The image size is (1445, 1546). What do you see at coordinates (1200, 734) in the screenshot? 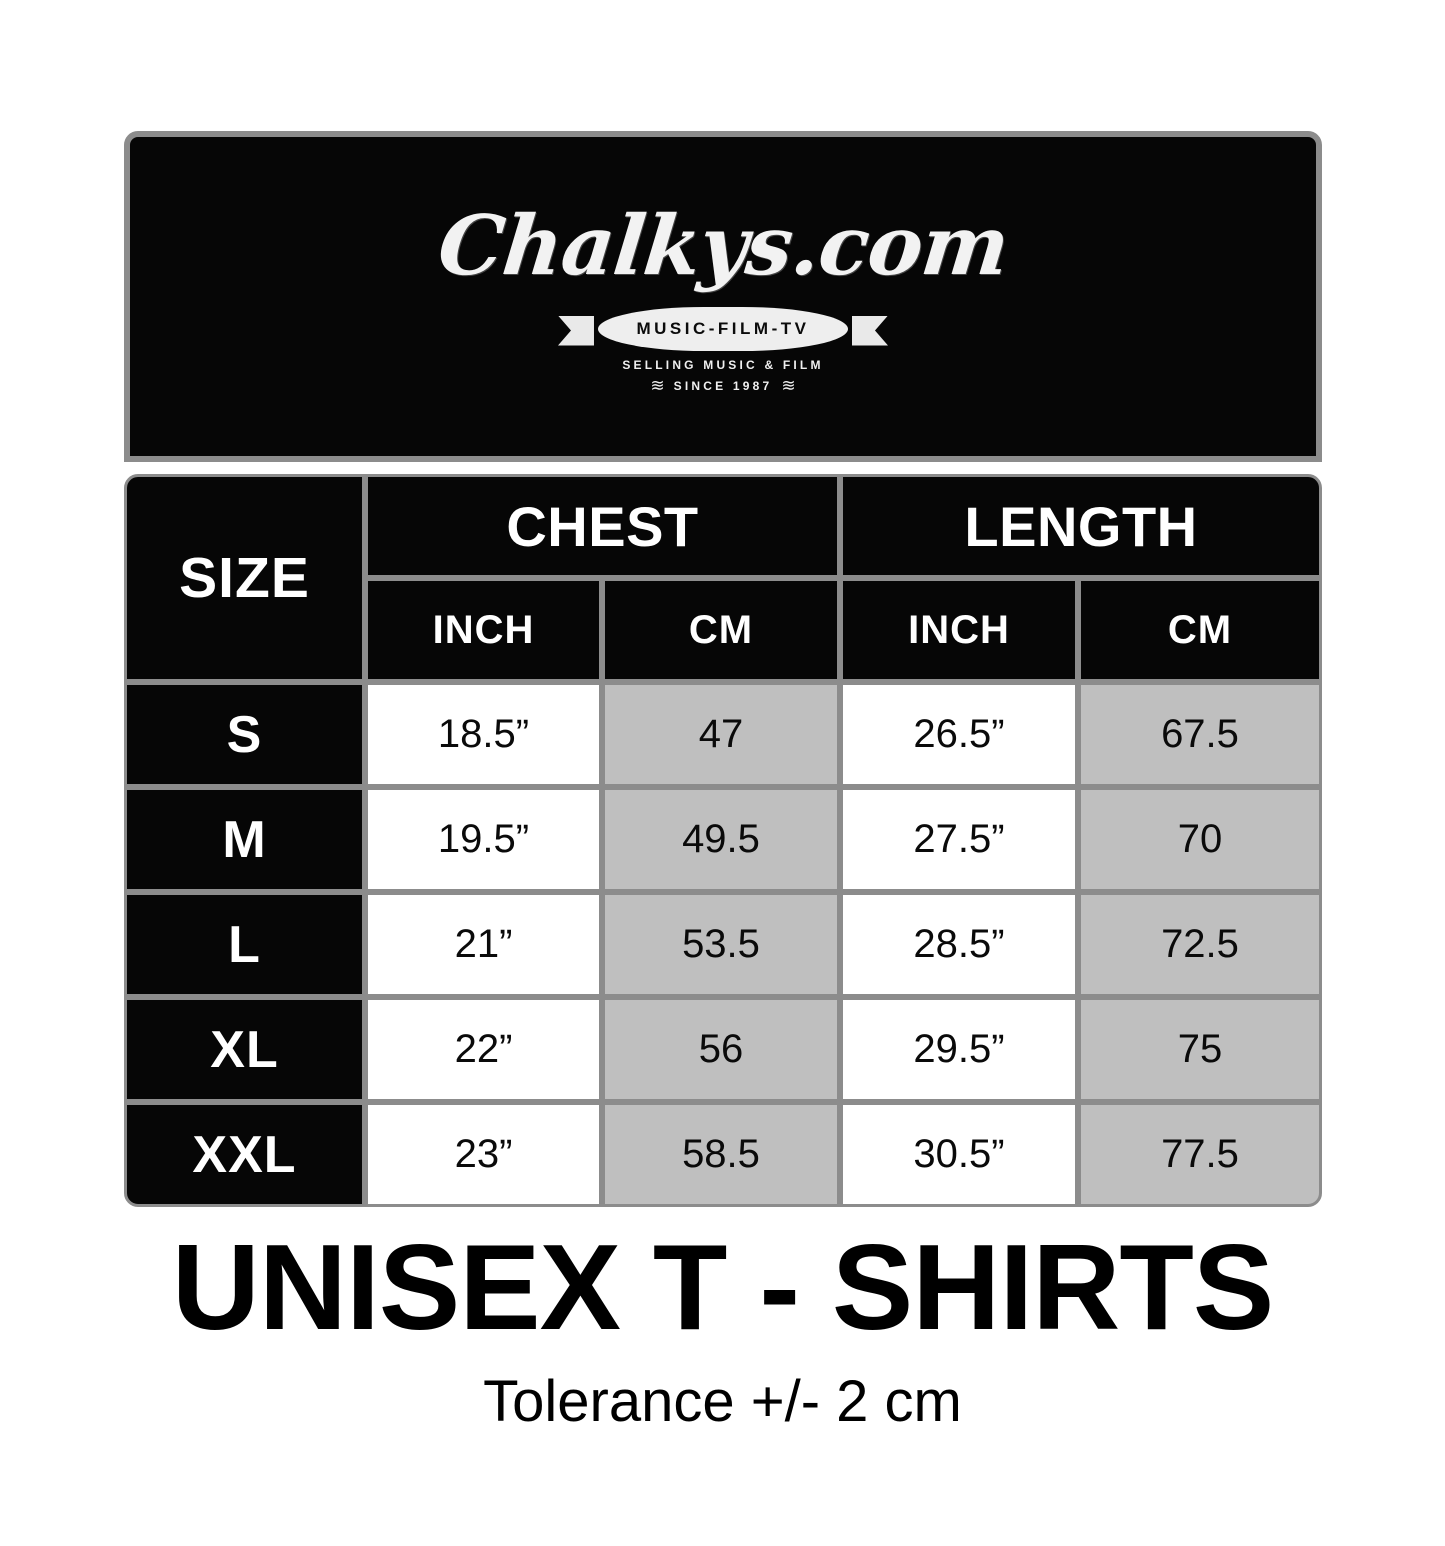
I see `cell-length-cm: 67.5` at bounding box center [1200, 734].